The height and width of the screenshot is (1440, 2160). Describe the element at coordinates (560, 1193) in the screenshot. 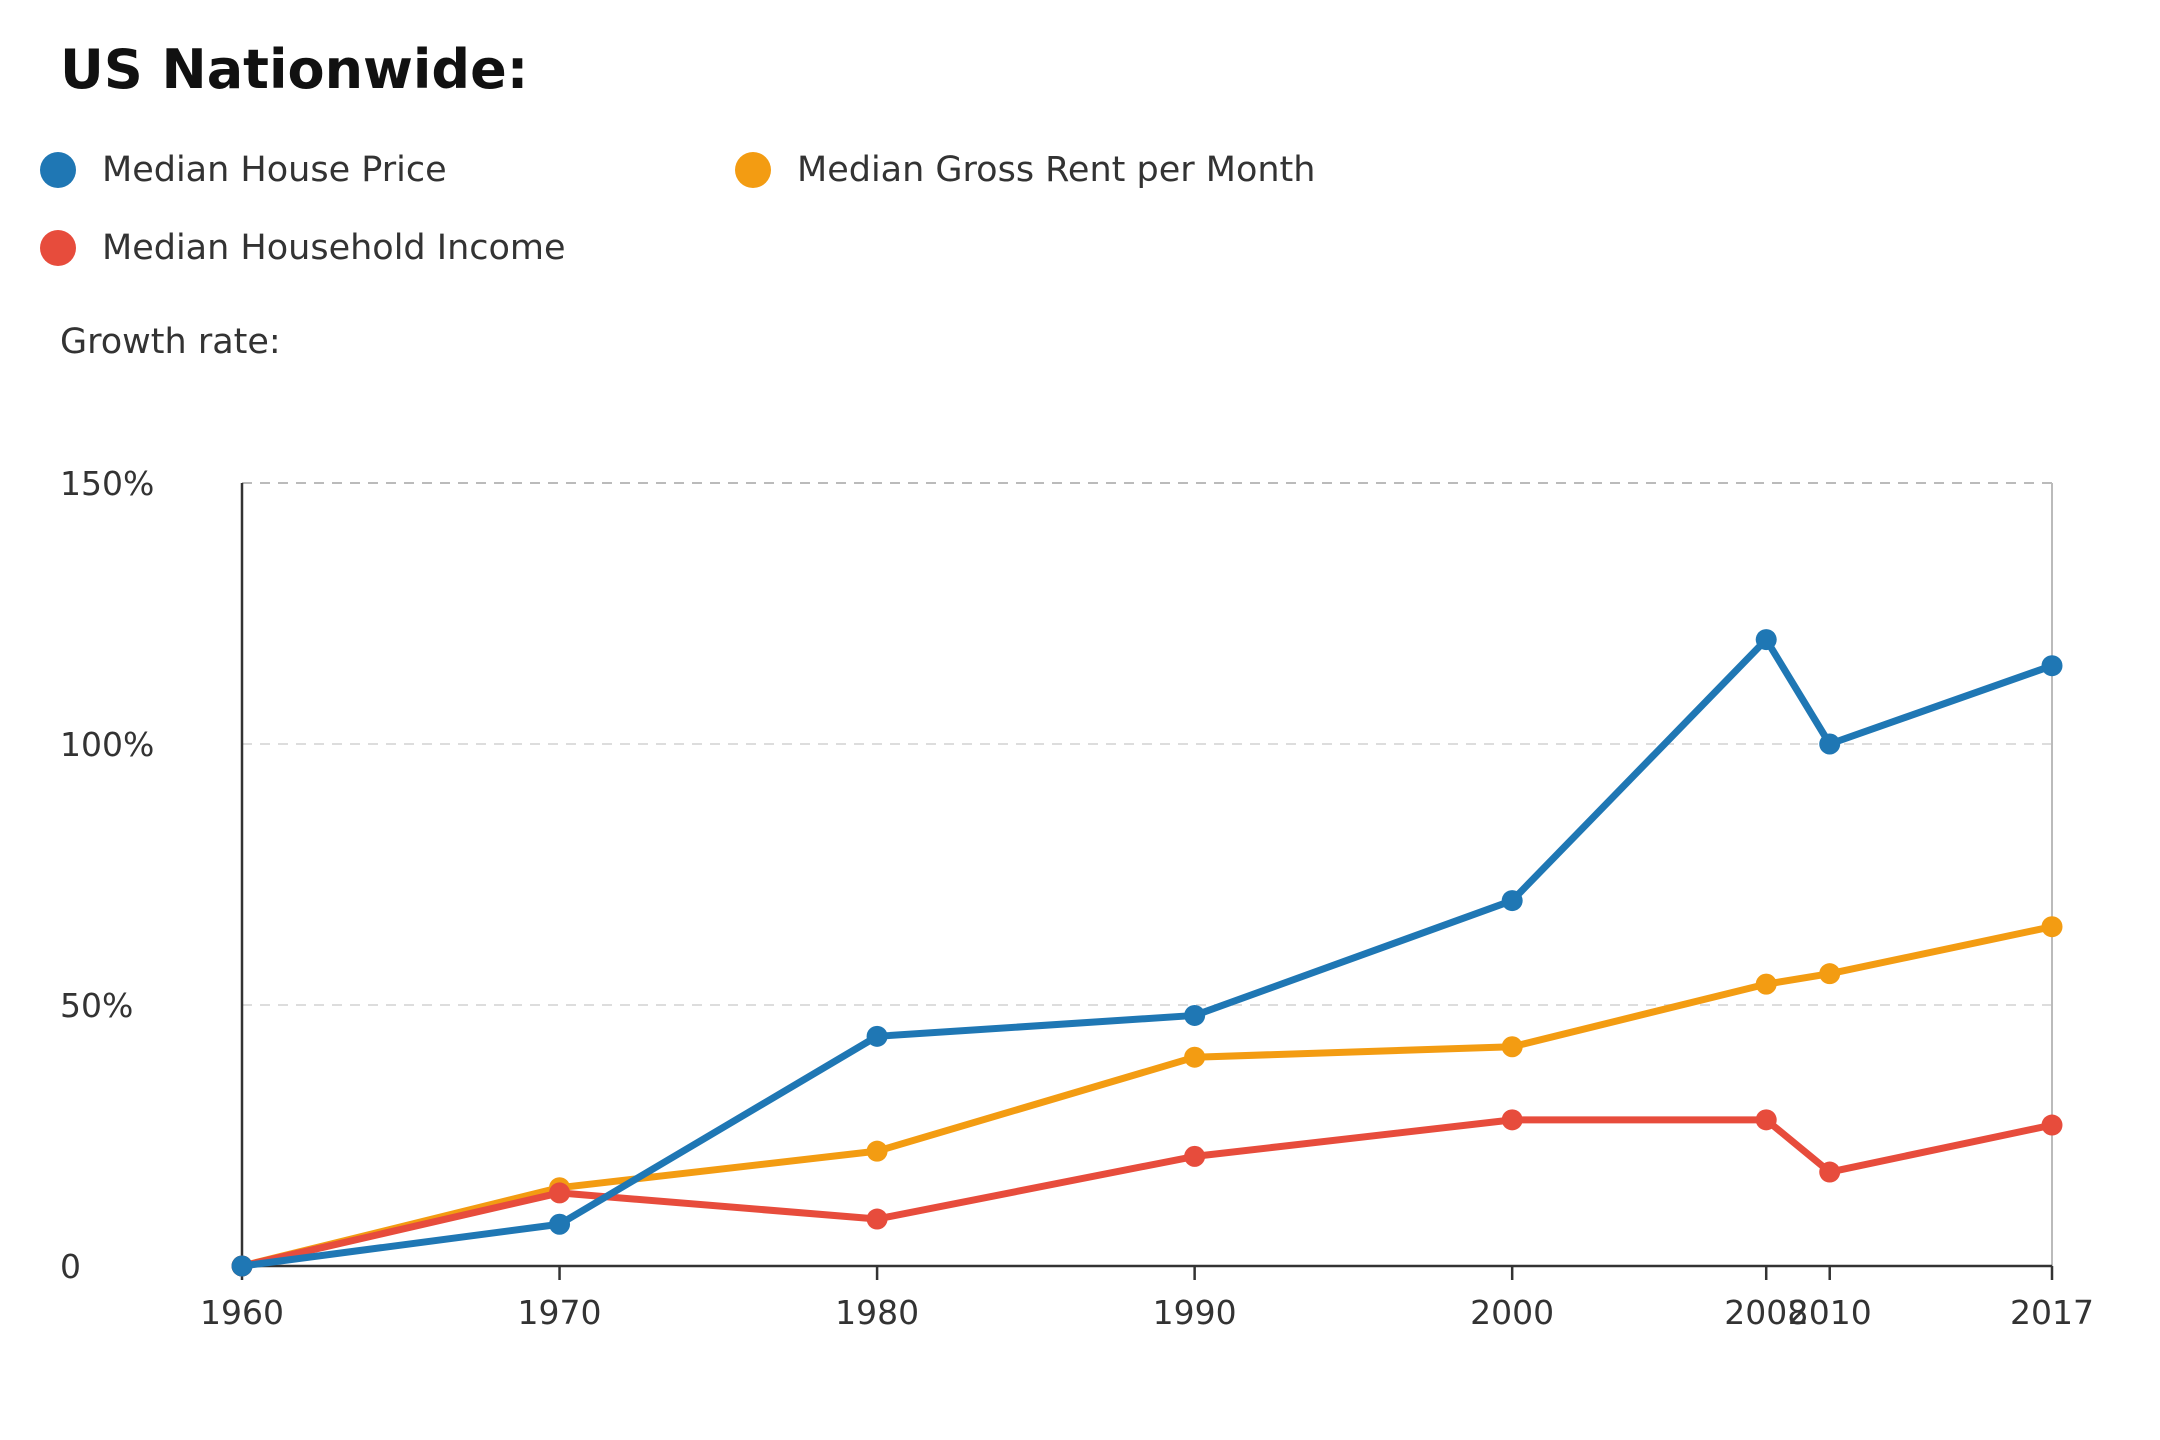

I see `data-point-median-household-income-1970` at that location.